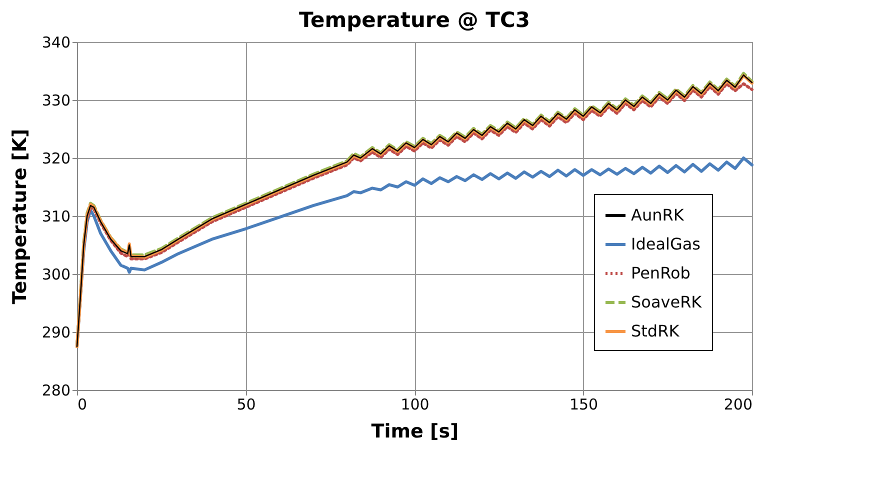  I want to click on y-tick-label: 340, so click(56, 43).